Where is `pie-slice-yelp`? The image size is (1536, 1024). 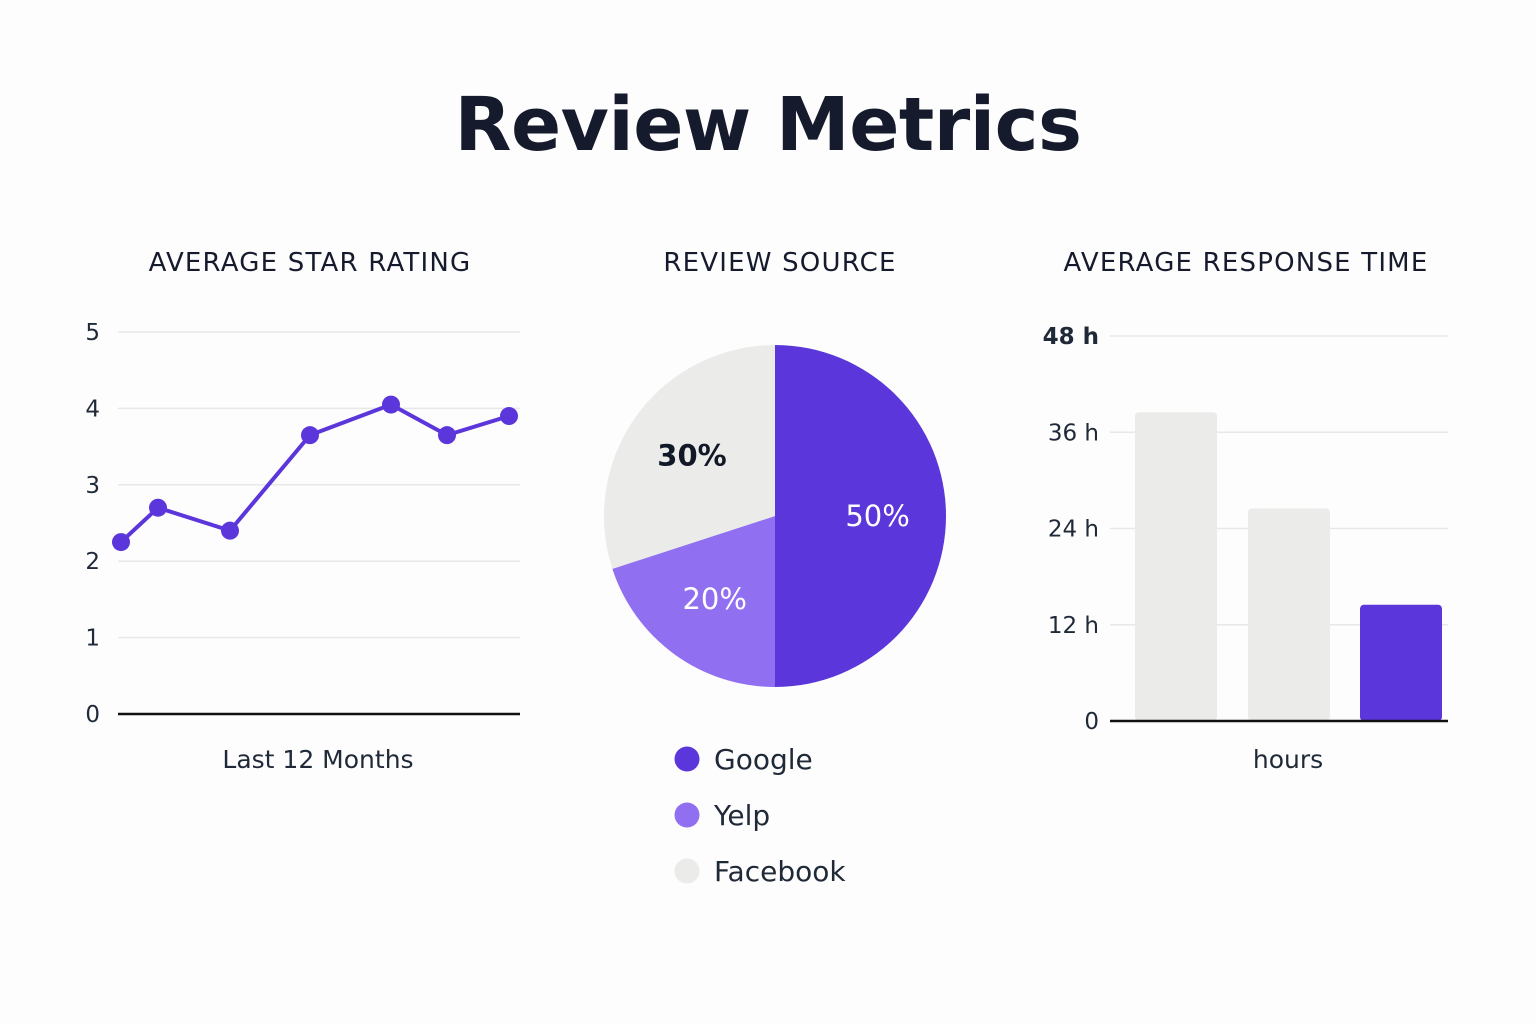 pie-slice-yelp is located at coordinates (693, 601).